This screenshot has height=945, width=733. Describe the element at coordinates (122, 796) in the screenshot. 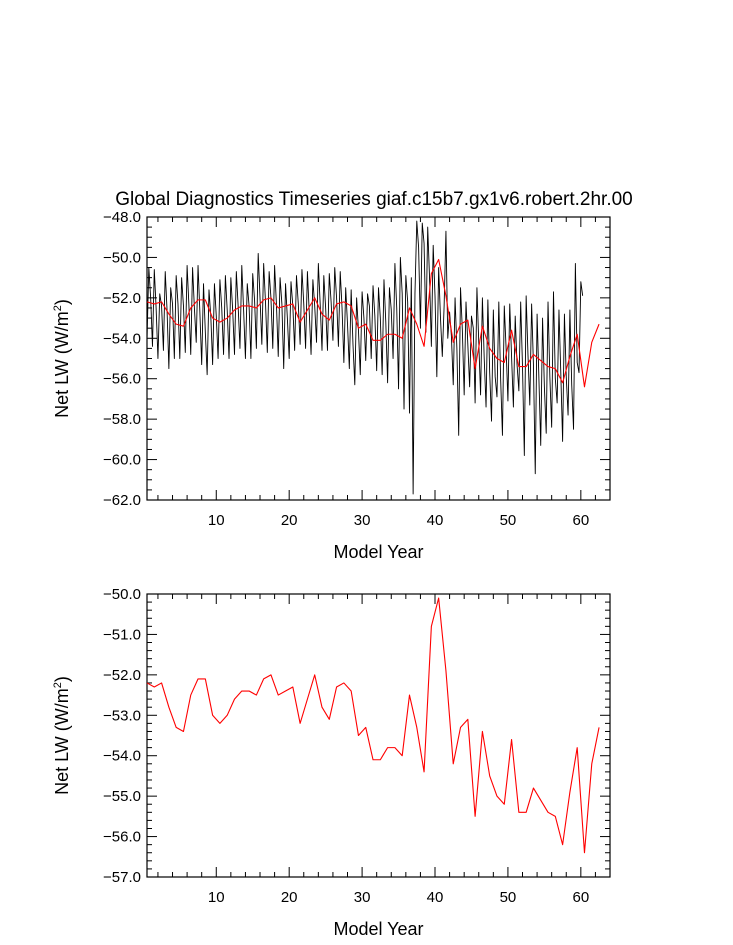

I see `y-tick-label: −55.0` at that location.